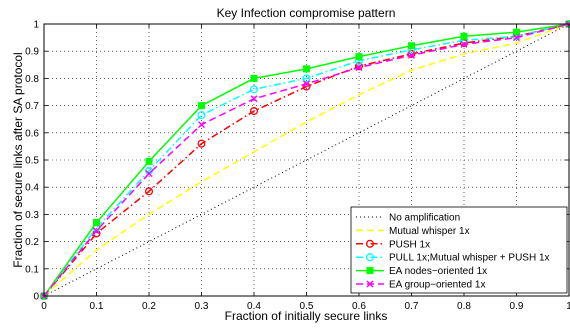 The height and width of the screenshot is (329, 570). What do you see at coordinates (32, 106) in the screenshot?
I see `y-tick-label: 0.7` at bounding box center [32, 106].